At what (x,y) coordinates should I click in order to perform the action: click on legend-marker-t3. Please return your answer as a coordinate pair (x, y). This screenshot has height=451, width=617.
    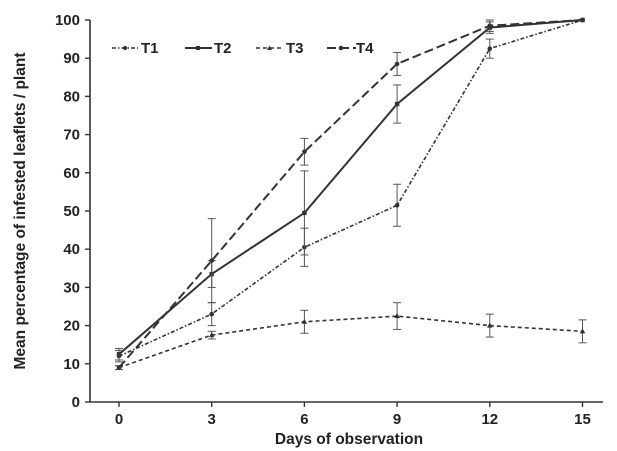
    Looking at the image, I should click on (269, 47).